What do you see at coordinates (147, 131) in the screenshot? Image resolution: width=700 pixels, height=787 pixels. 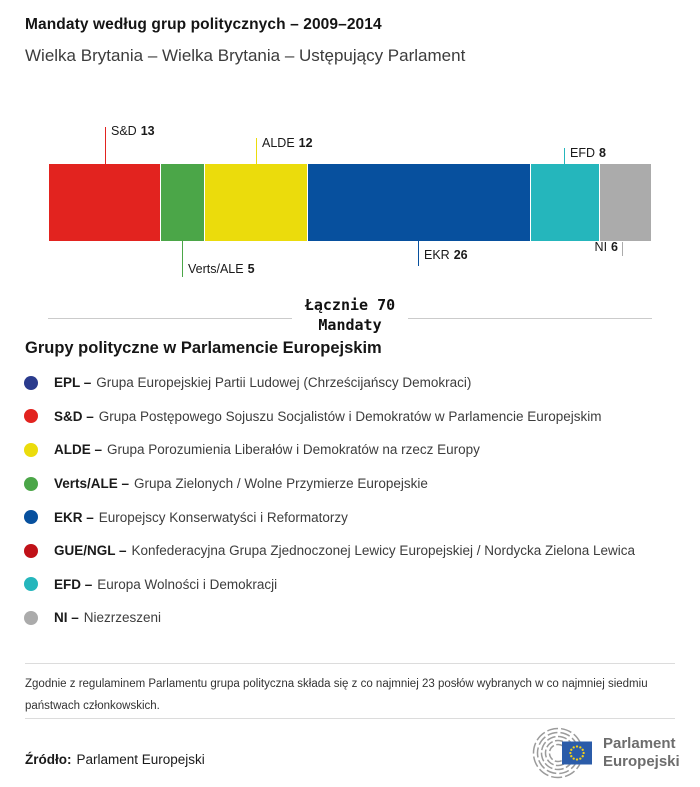 I see `segment-value: 13` at bounding box center [147, 131].